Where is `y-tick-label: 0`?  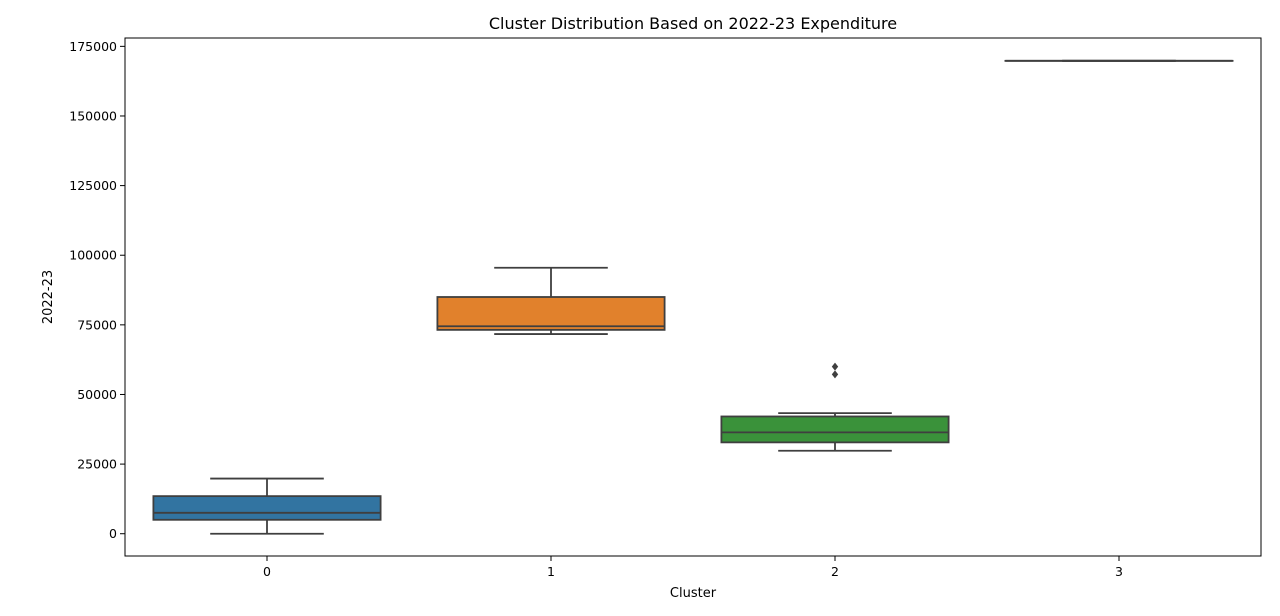 y-tick-label: 0 is located at coordinates (113, 533).